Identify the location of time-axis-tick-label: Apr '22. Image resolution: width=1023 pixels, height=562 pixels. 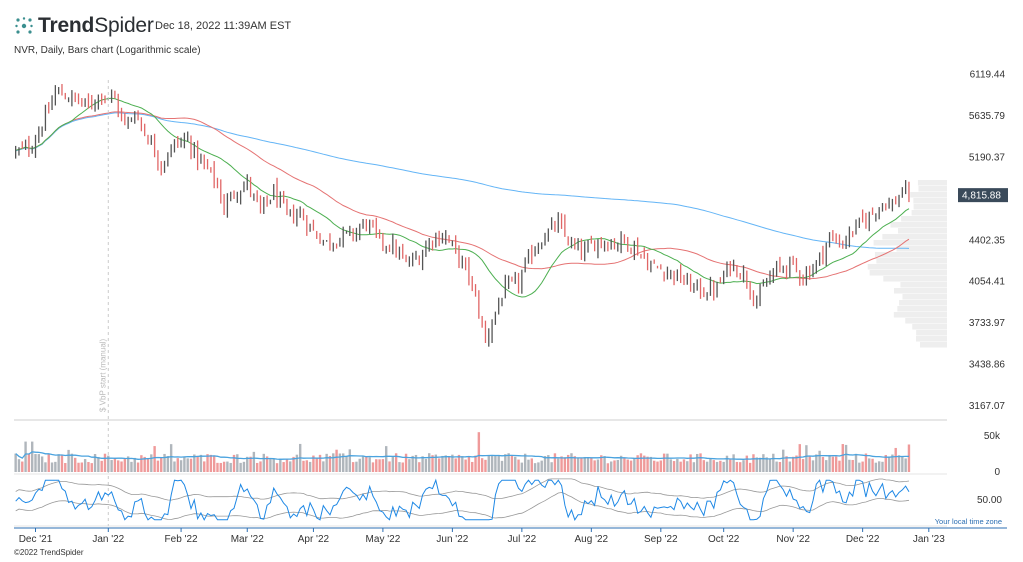
(314, 539).